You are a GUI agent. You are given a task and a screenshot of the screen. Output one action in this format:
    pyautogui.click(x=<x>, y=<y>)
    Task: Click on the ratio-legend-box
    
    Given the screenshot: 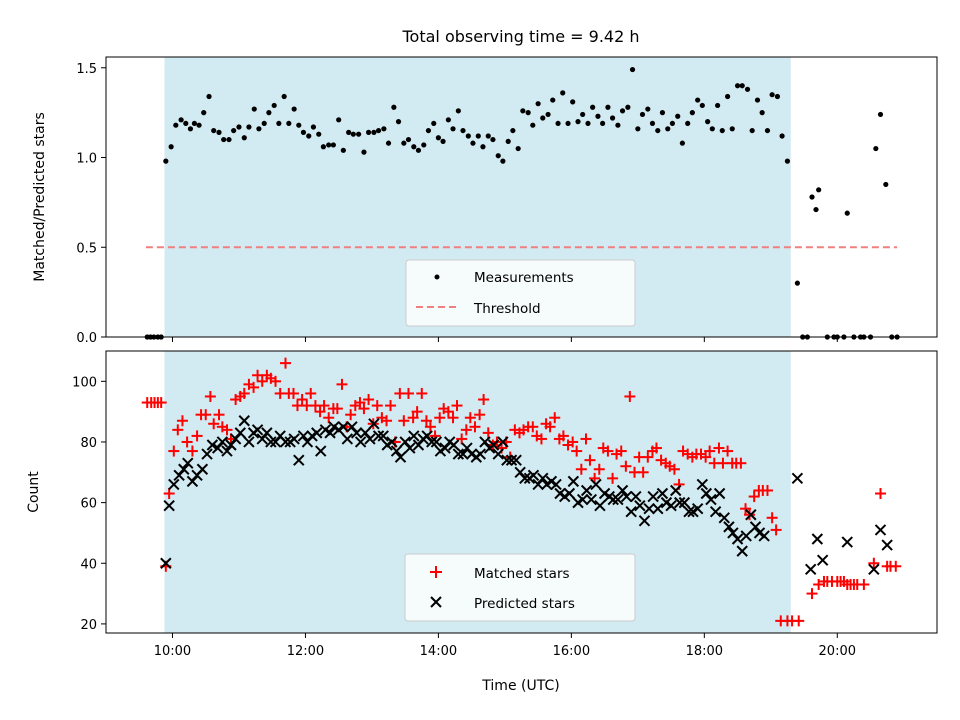 What is the action you would take?
    pyautogui.click(x=520, y=293)
    